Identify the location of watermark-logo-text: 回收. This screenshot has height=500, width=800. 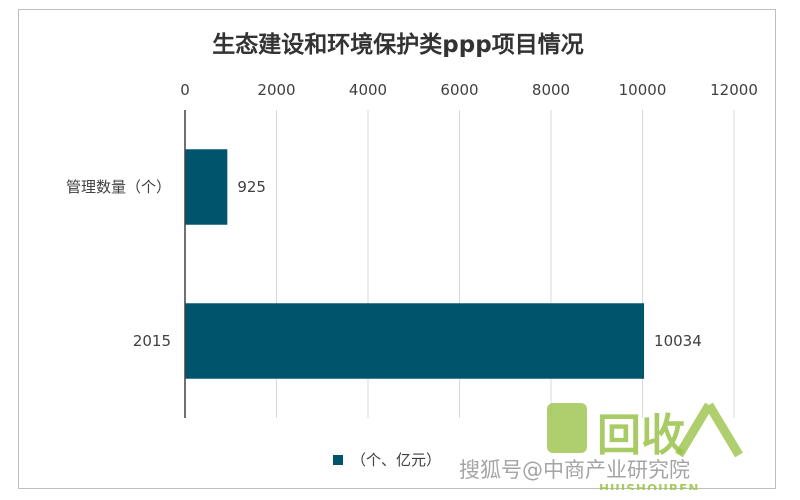
(641, 435).